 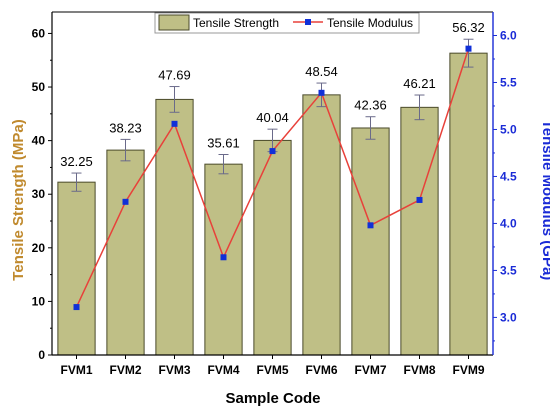 I want to click on bar-fvm6, so click(x=321, y=225).